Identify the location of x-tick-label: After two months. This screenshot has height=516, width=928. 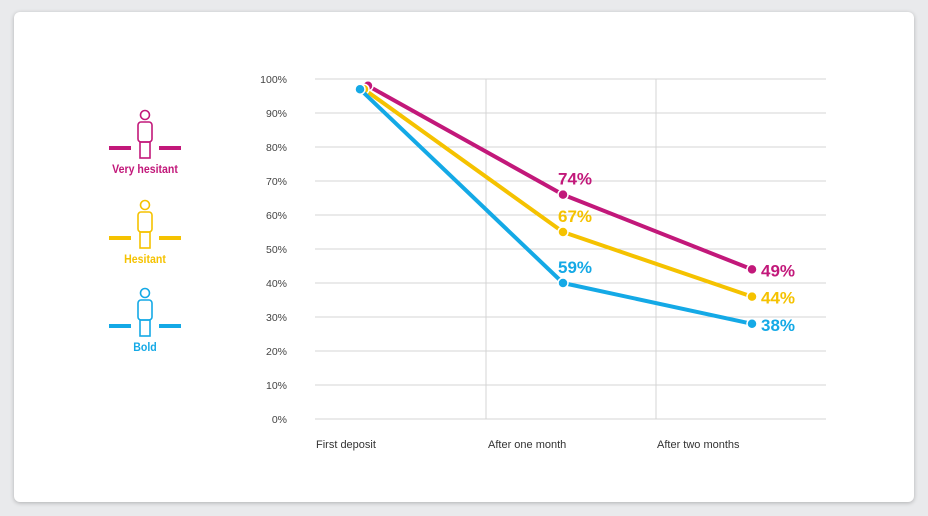
(698, 445).